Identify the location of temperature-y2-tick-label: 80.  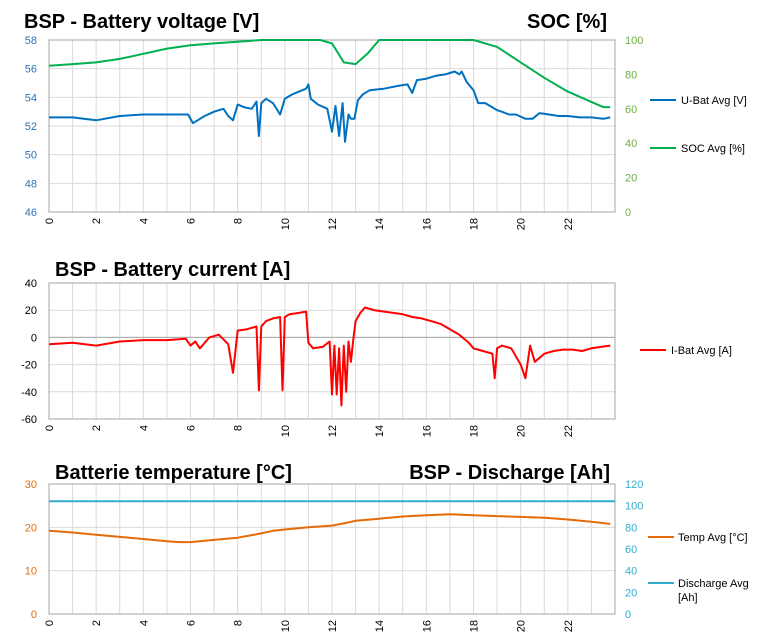
(631, 528).